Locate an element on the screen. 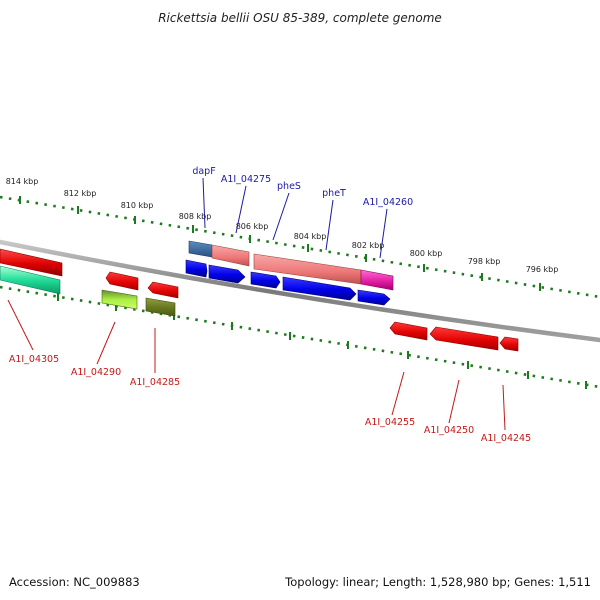  leader-pheT is located at coordinates (329, 225).